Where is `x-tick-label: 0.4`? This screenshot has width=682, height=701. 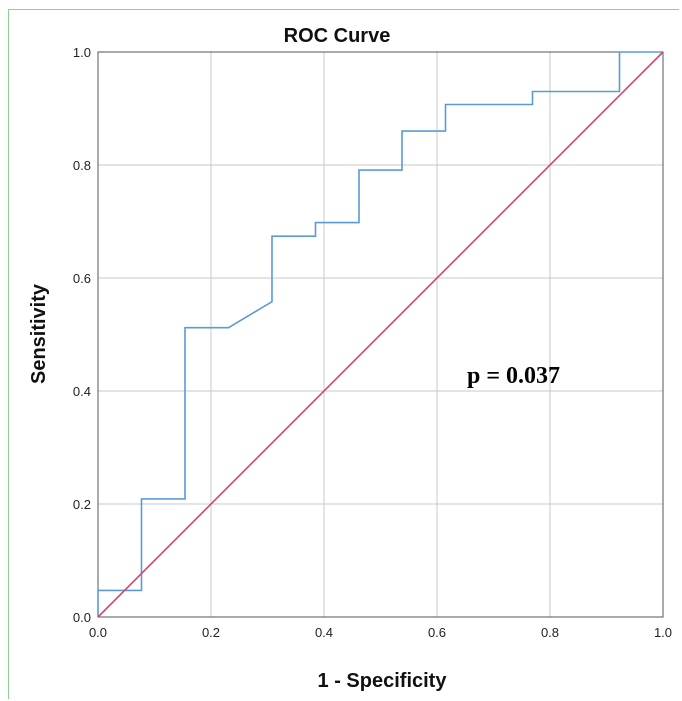 x-tick-label: 0.4 is located at coordinates (324, 632).